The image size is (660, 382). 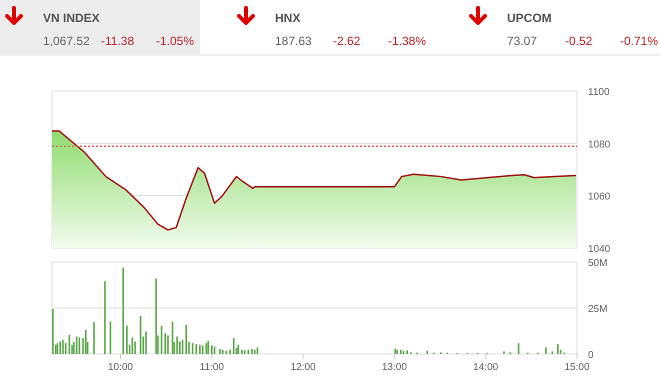 What do you see at coordinates (71, 18) in the screenshot?
I see `text: VN INDEX` at bounding box center [71, 18].